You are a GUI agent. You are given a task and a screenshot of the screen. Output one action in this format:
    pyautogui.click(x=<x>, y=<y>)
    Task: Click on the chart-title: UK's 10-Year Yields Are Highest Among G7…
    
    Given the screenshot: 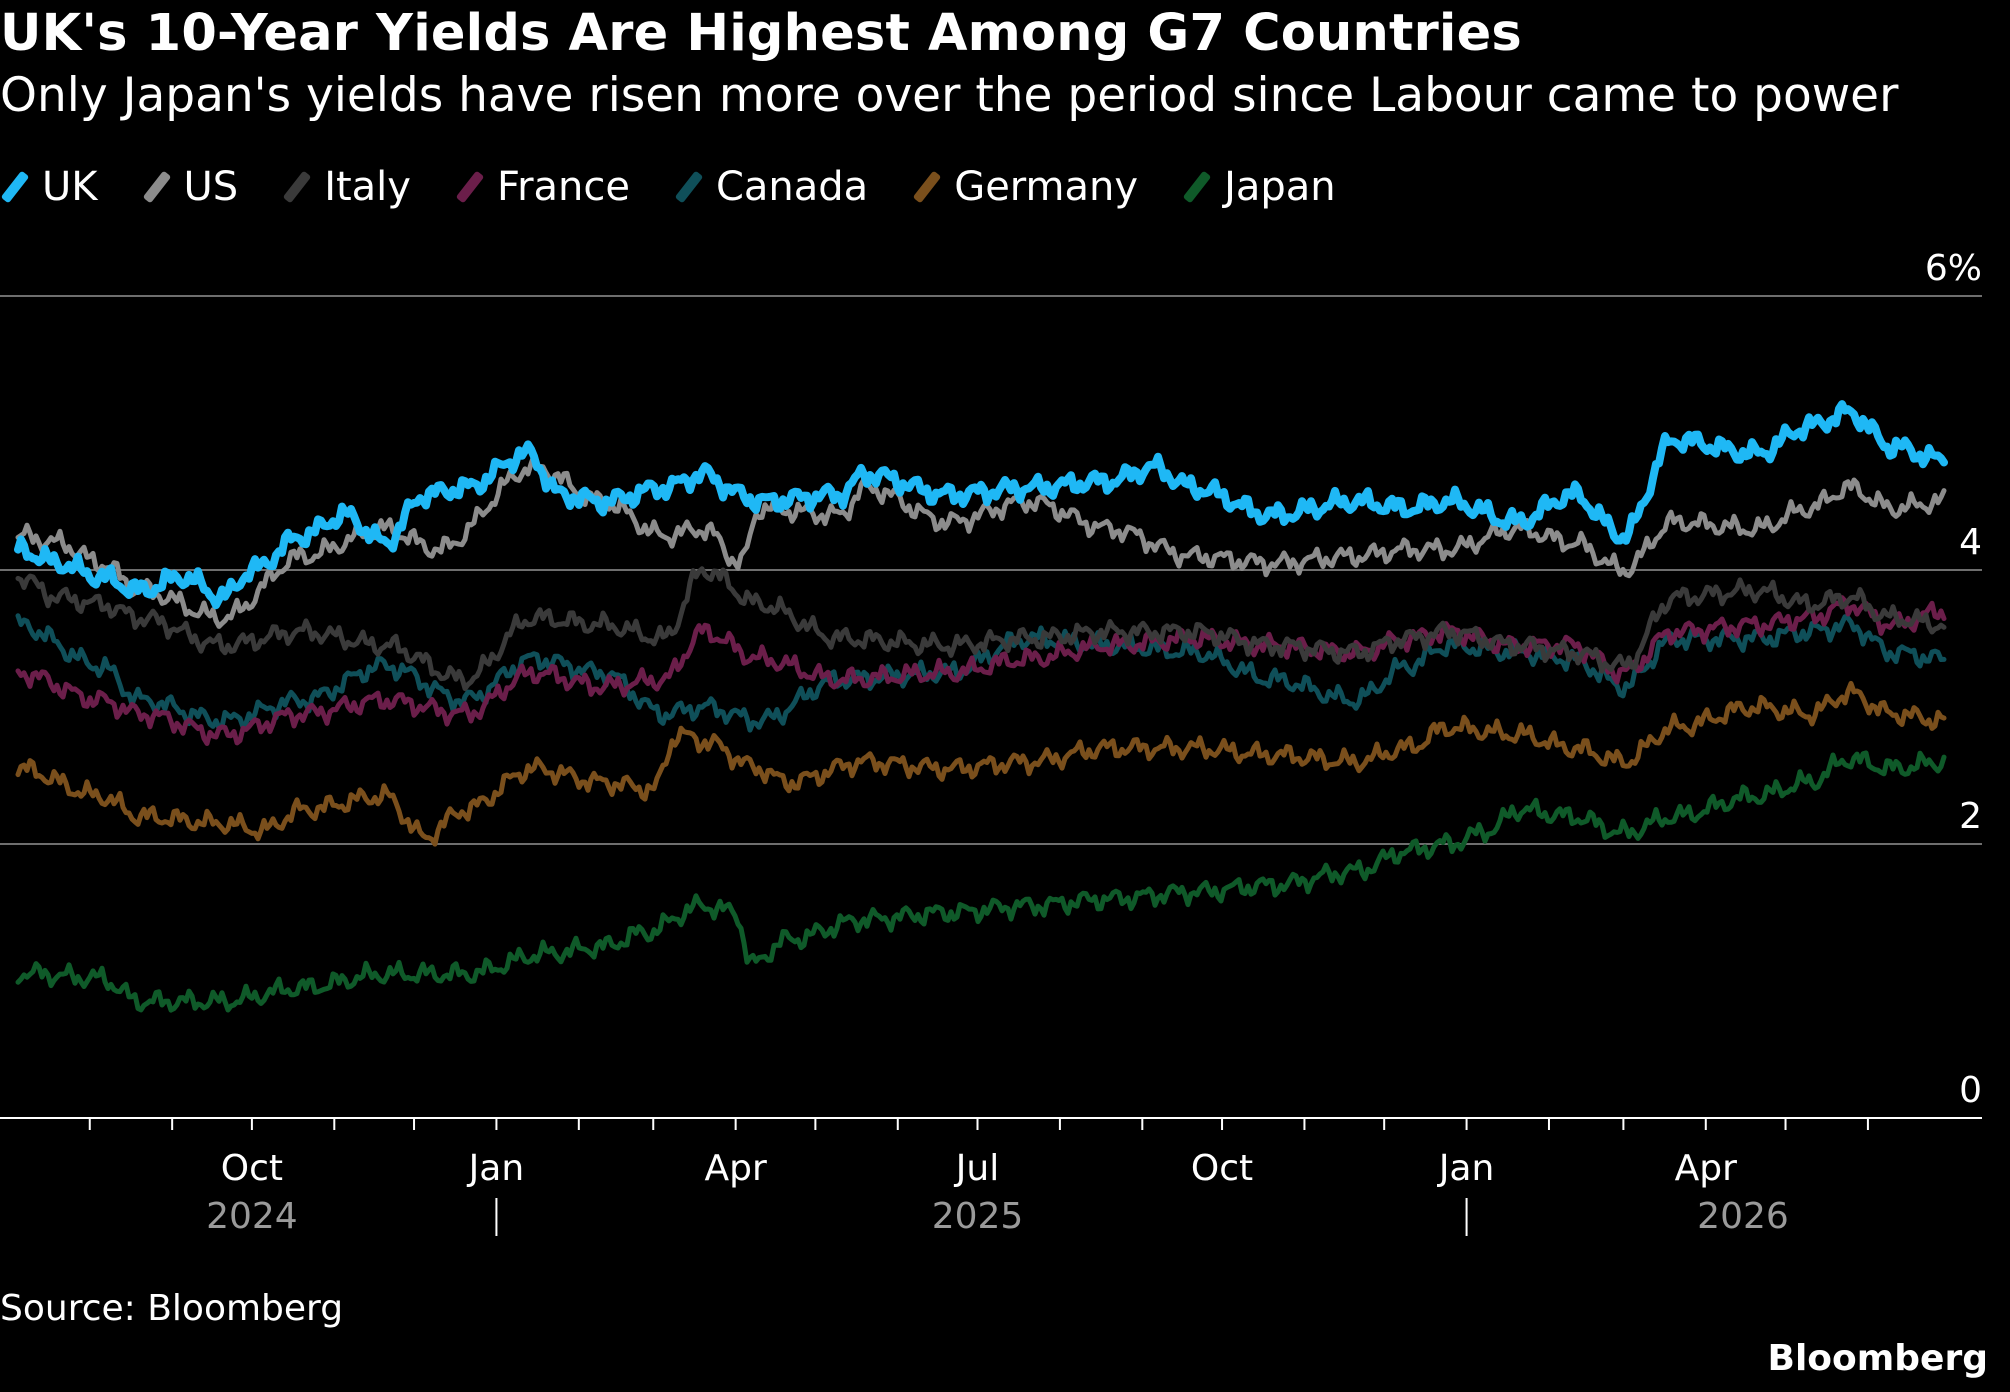 What is the action you would take?
    pyautogui.click(x=761, y=33)
    